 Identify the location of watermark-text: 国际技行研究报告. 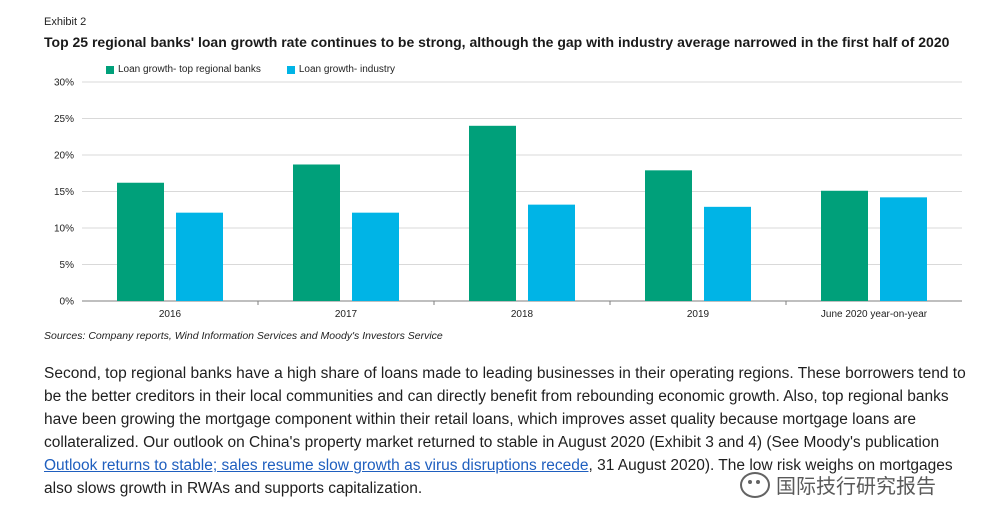
(856, 487).